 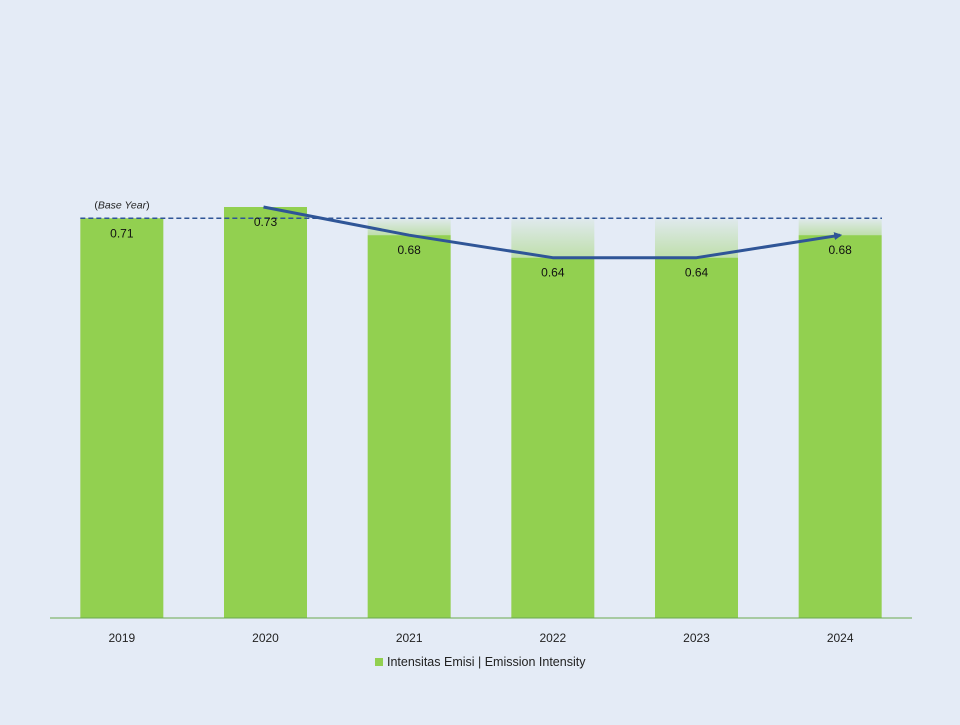 What do you see at coordinates (553, 273) in the screenshot?
I see `data-label-2022: 0.64` at bounding box center [553, 273].